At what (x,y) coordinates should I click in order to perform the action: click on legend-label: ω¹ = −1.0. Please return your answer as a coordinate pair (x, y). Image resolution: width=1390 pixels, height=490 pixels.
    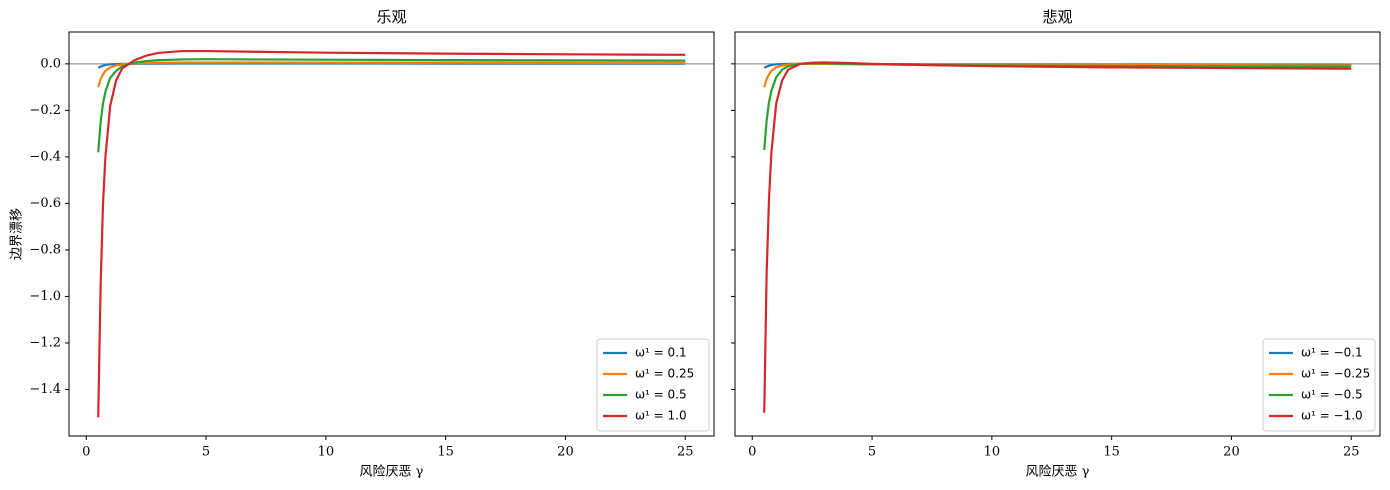
    Looking at the image, I should click on (1332, 416).